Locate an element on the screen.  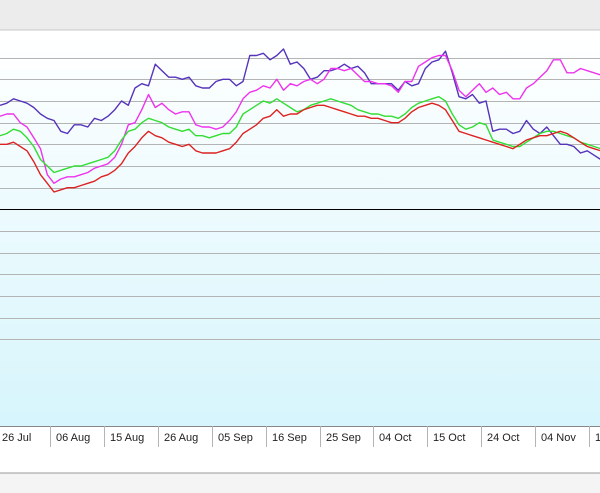
x-tick-label: 1 is located at coordinates (597, 438).